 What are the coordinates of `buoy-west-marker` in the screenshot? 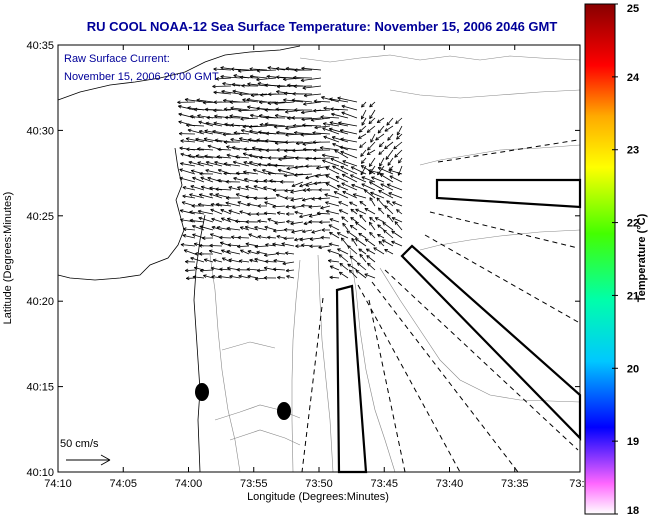 It's located at (202, 392).